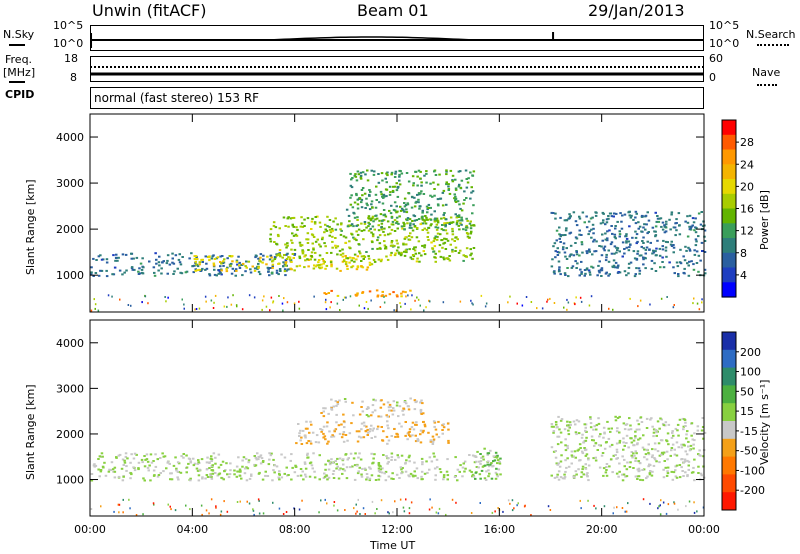 The image size is (800, 554). Describe the element at coordinates (68, 43) in the screenshot. I see `noise-left-tick-bottom: 10^0` at that location.